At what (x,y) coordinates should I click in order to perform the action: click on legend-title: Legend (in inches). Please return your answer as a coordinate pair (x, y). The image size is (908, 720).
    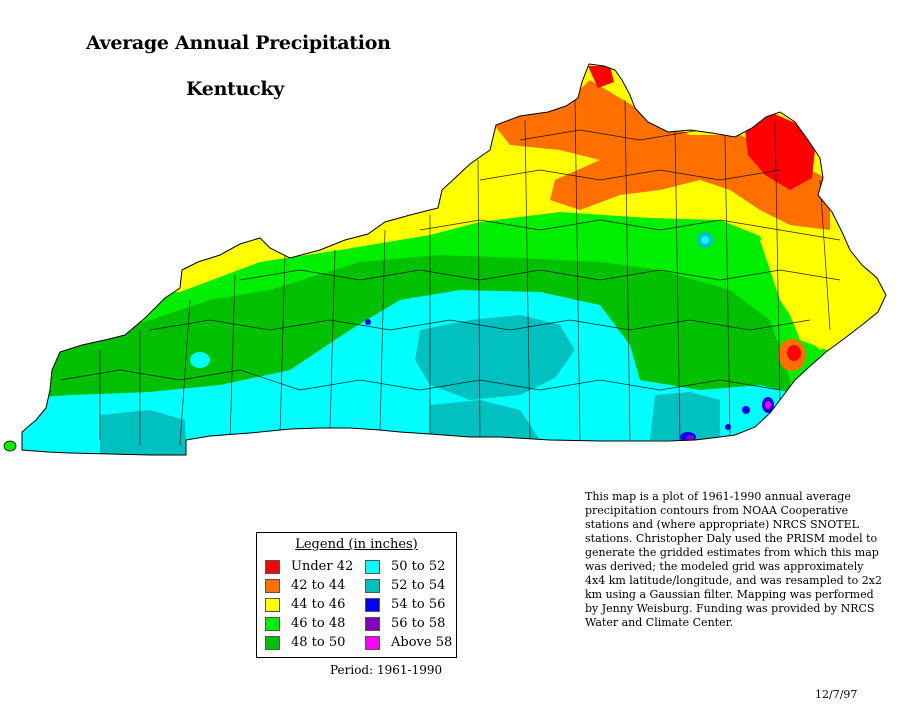
    Looking at the image, I should click on (356, 544).